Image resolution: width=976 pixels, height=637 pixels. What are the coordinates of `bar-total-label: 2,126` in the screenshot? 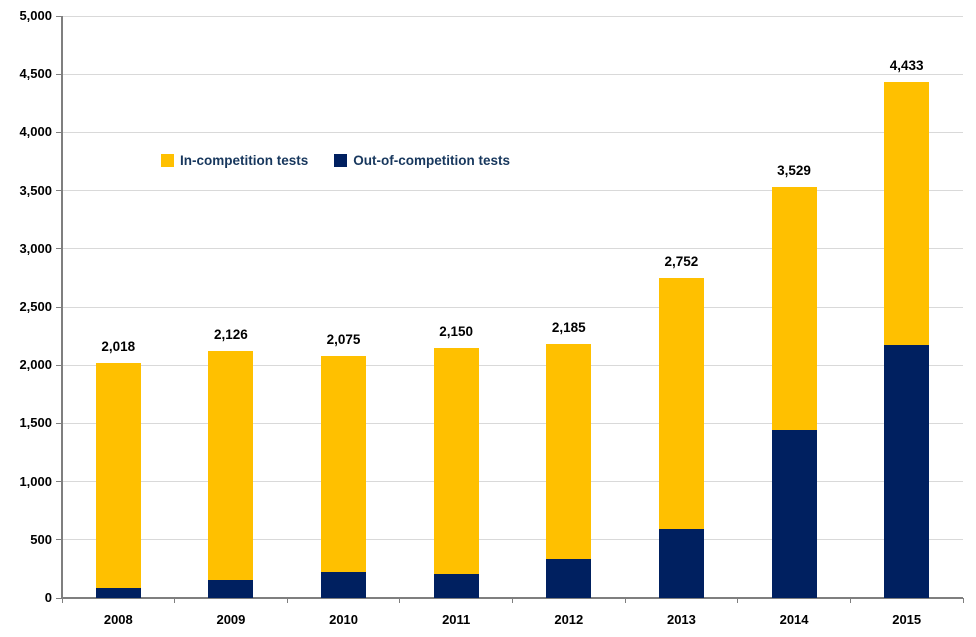 It's located at (231, 334).